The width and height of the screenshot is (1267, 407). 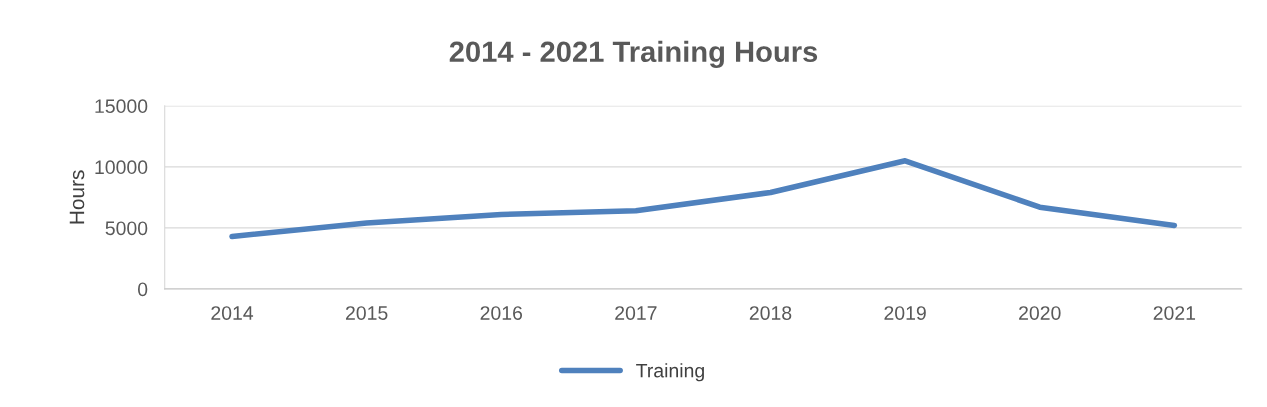 What do you see at coordinates (633, 54) in the screenshot?
I see `chart-title: 2014 - 2021 Training Hours` at bounding box center [633, 54].